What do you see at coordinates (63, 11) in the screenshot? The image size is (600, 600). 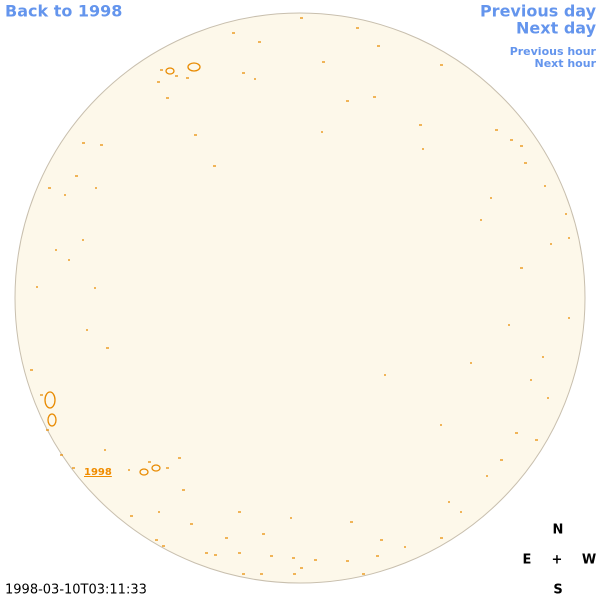 I see `back-link: Back to 1998` at bounding box center [63, 11].